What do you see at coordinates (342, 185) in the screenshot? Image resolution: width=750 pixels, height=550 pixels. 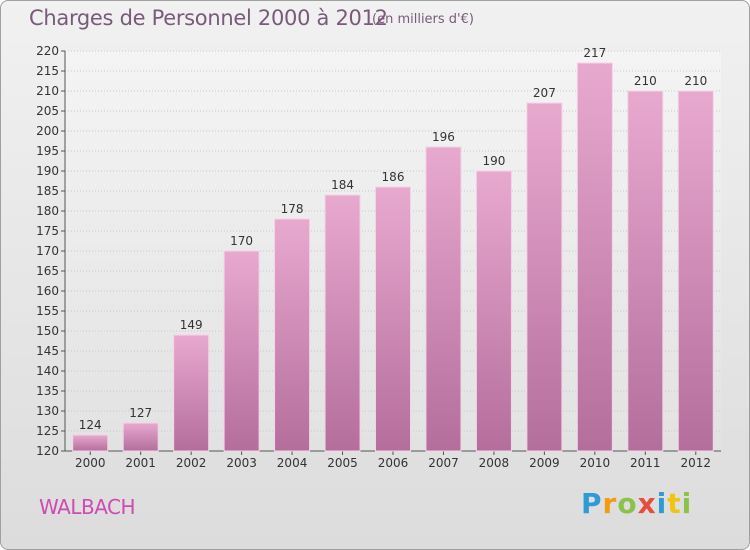 I see `data-label: 184` at bounding box center [342, 185].